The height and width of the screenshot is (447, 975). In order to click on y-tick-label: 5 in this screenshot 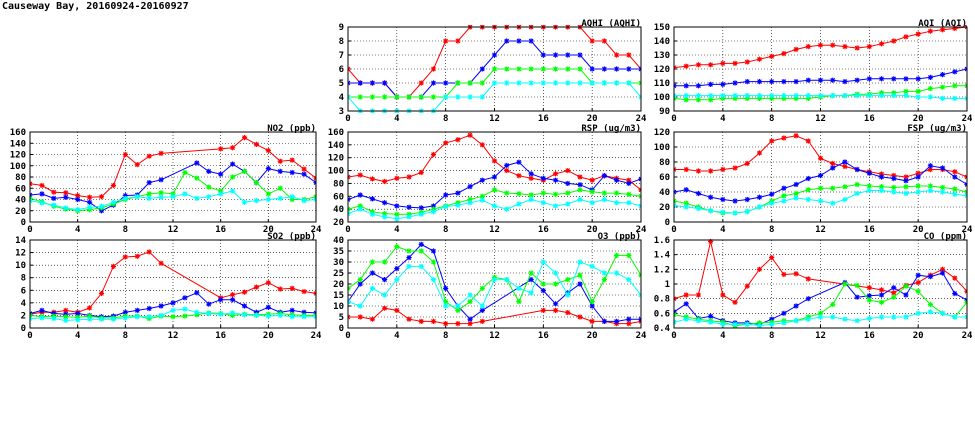, I will do `click(341, 84)`.